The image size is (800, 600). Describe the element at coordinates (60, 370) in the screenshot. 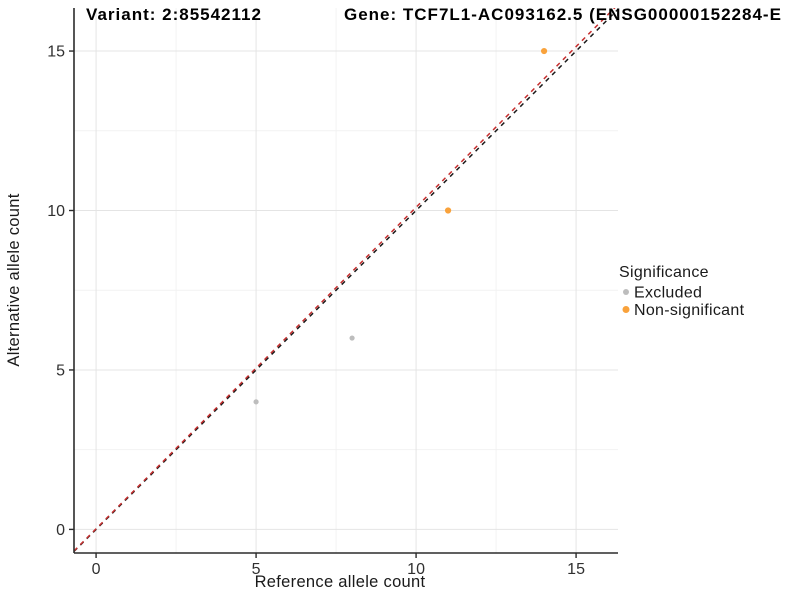

I see `y-tick-label: 5` at that location.